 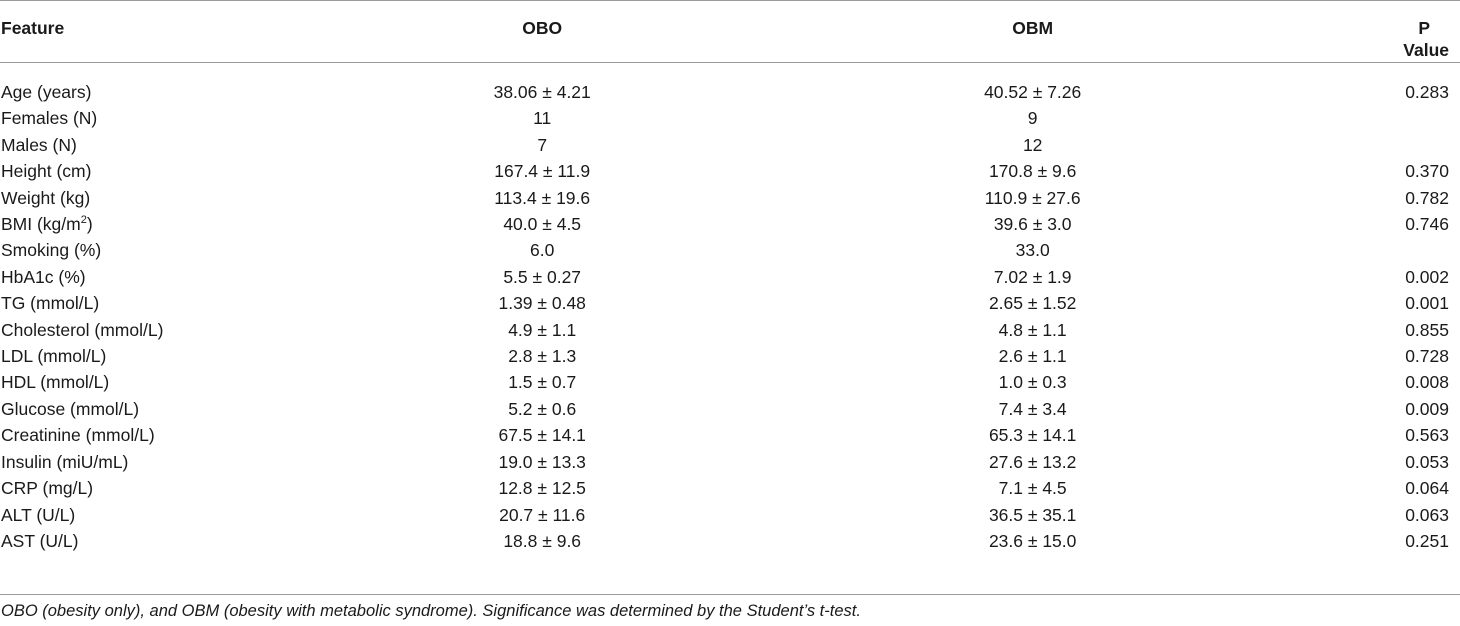 What do you see at coordinates (54, 356) in the screenshot?
I see `cell-feature: LDL (mmol/L)` at bounding box center [54, 356].